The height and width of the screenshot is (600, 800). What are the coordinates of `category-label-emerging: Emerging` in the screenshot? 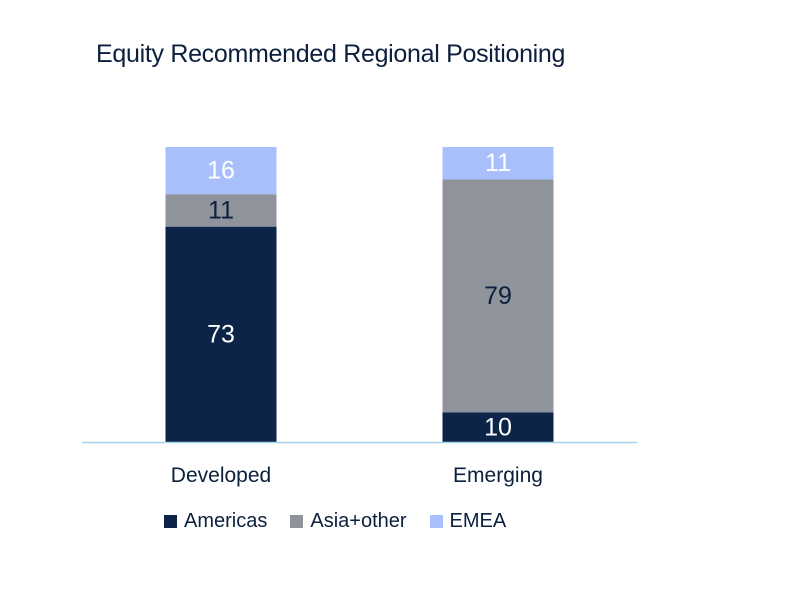 It's located at (498, 475).